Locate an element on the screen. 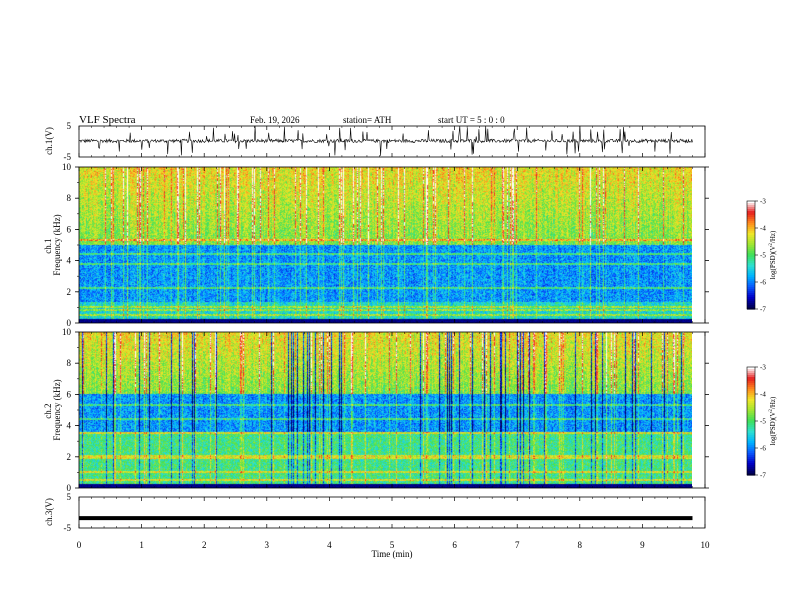 Image resolution: width=792 pixels, height=612 pixels. ch1-waveform-trace is located at coordinates (386, 140).